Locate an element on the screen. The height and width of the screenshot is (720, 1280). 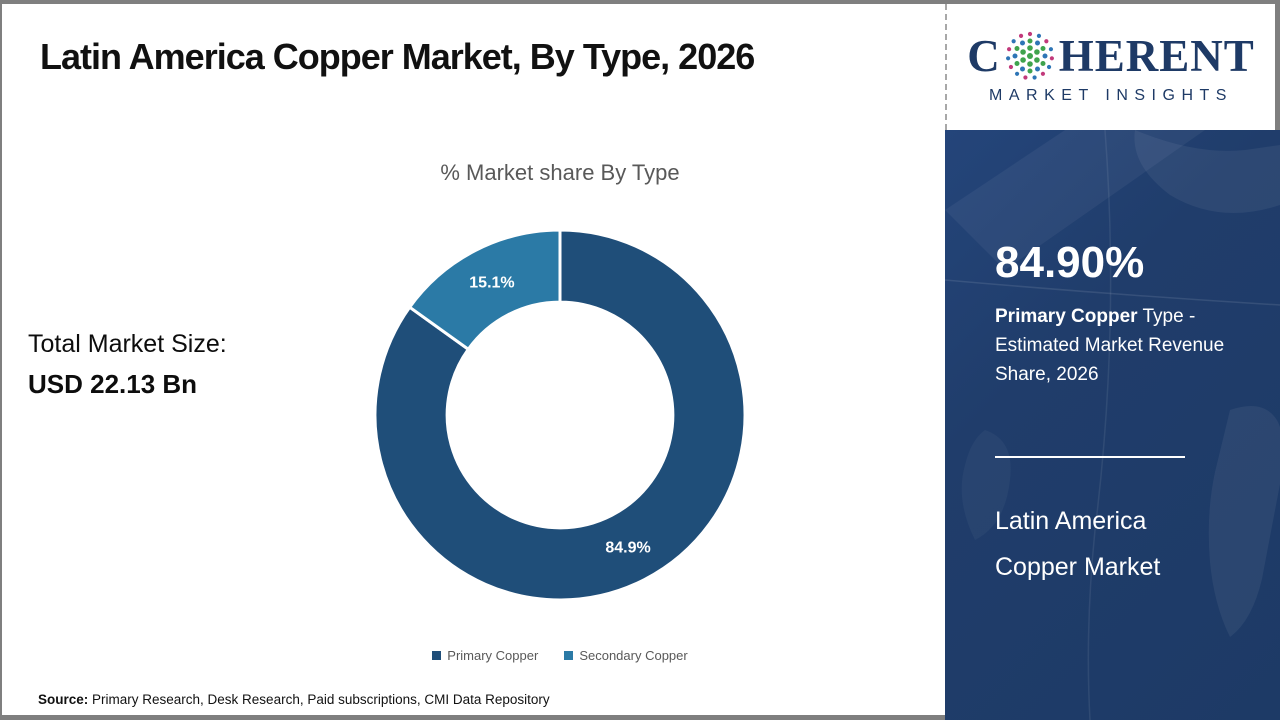
logo-letter-c: C is located at coordinates (984, 55).